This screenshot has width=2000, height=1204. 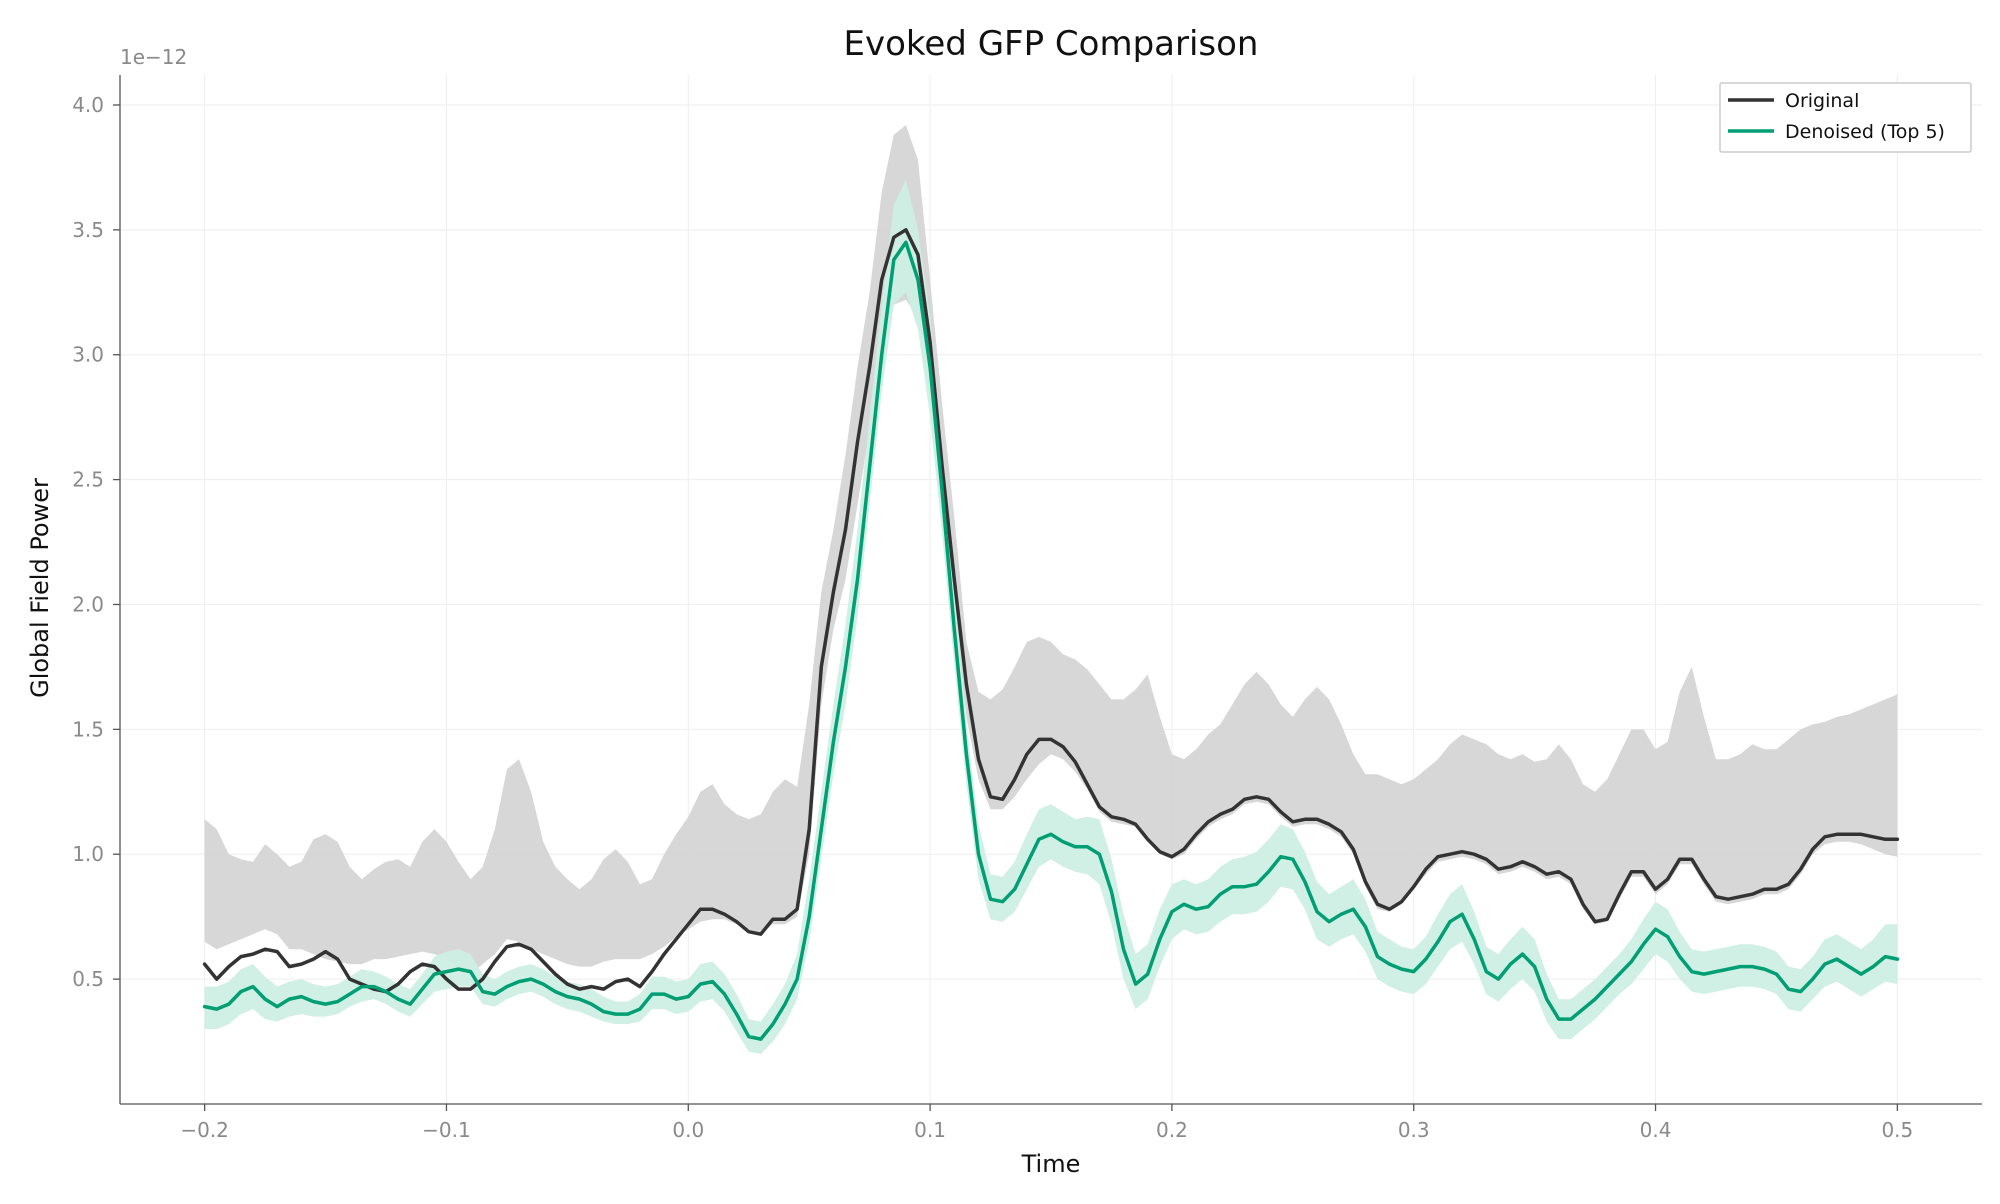 I want to click on y-tick-label: 2.0, so click(x=88, y=604).